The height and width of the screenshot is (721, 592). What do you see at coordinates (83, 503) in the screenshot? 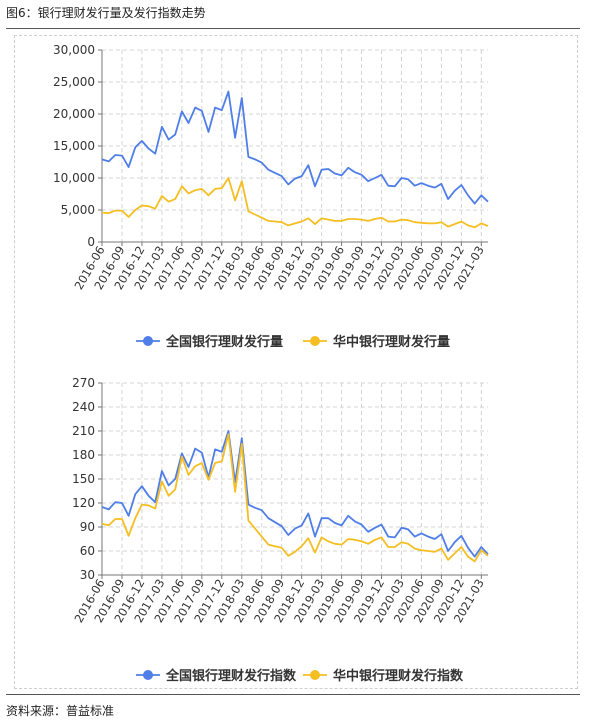
I see `y-tick-label: 120` at bounding box center [83, 503].